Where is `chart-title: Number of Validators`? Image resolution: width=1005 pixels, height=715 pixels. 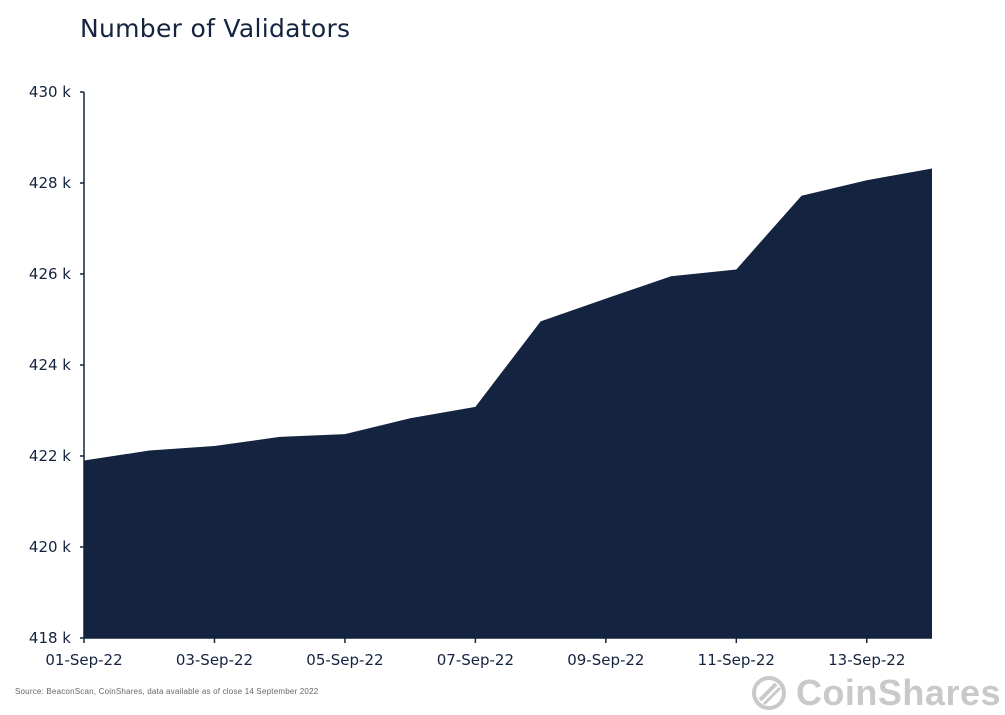 chart-title: Number of Validators is located at coordinates (215, 28).